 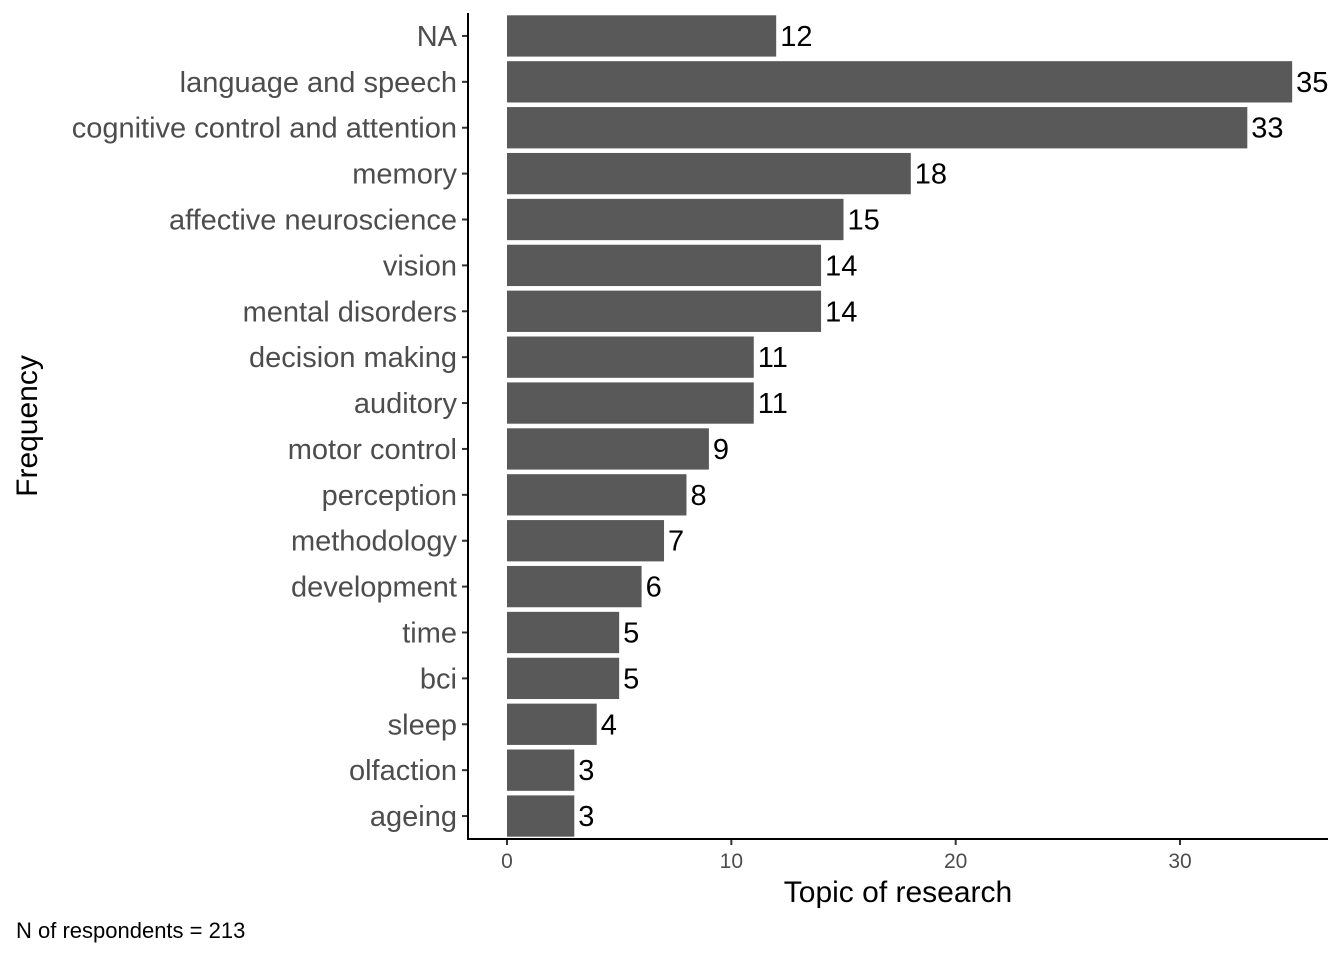 What do you see at coordinates (955, 861) in the screenshot?
I see `x-tick-label: 20` at bounding box center [955, 861].